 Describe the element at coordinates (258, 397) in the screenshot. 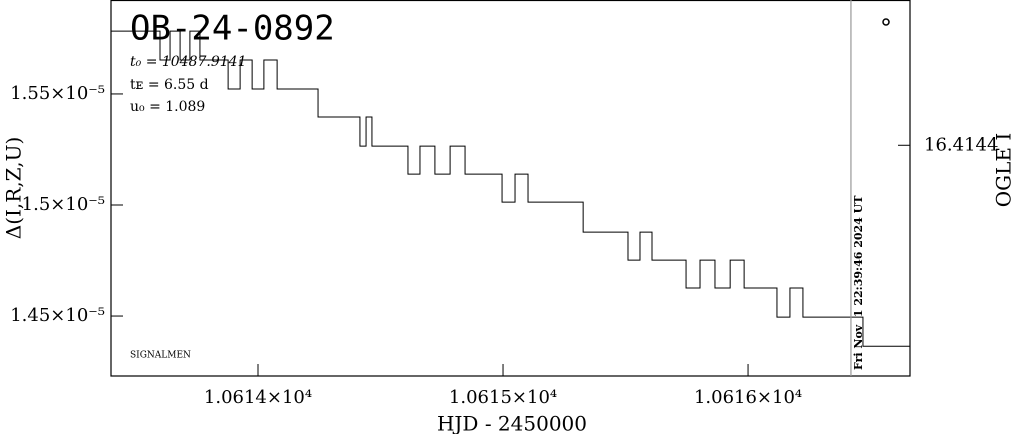

I see `x-tick-label: 1.0614×10⁴` at that location.